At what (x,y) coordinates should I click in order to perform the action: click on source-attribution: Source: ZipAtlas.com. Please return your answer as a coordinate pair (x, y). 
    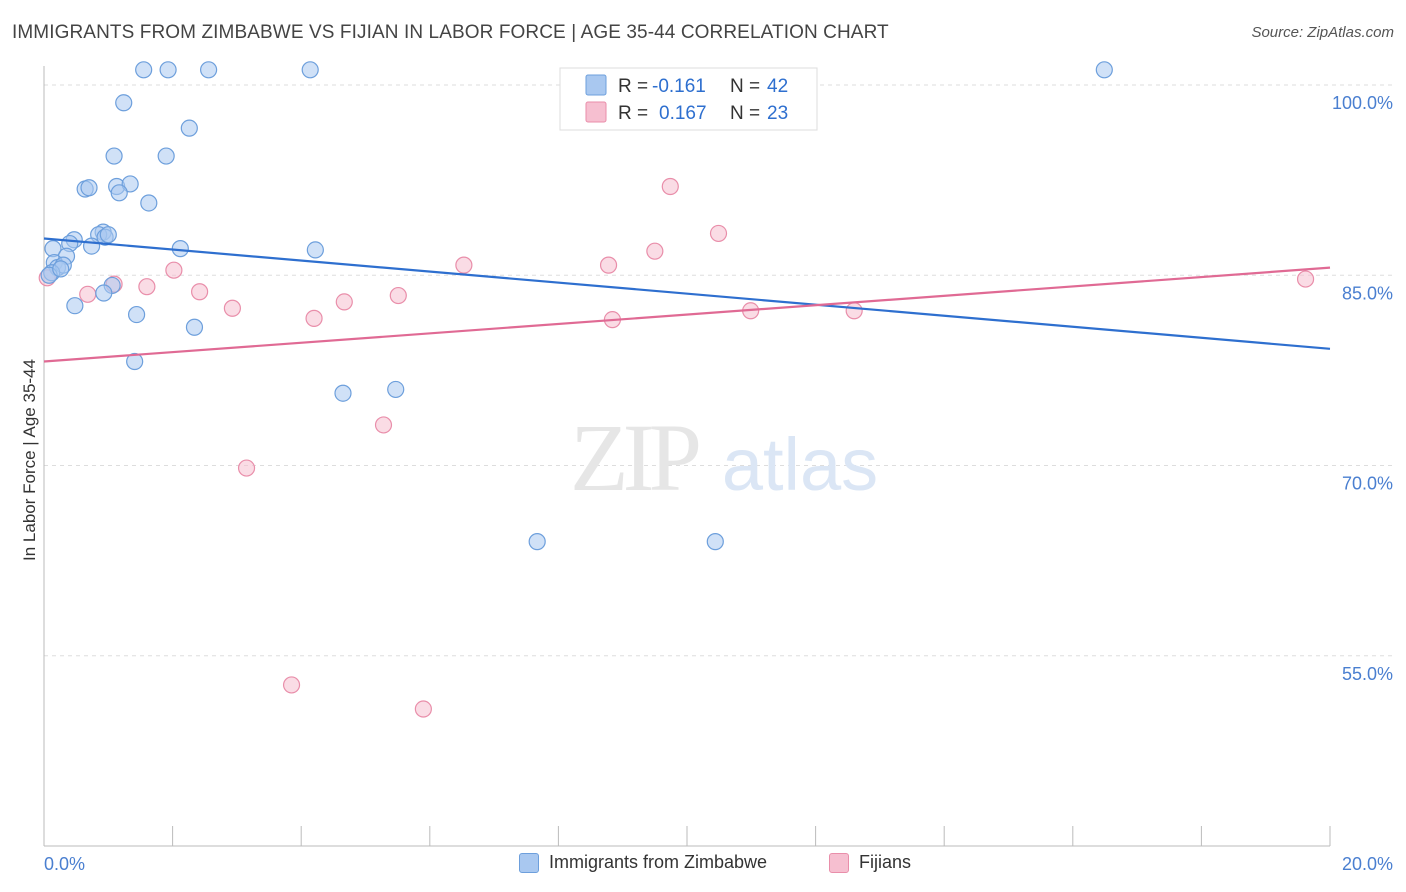
    Looking at the image, I should click on (1322, 32).